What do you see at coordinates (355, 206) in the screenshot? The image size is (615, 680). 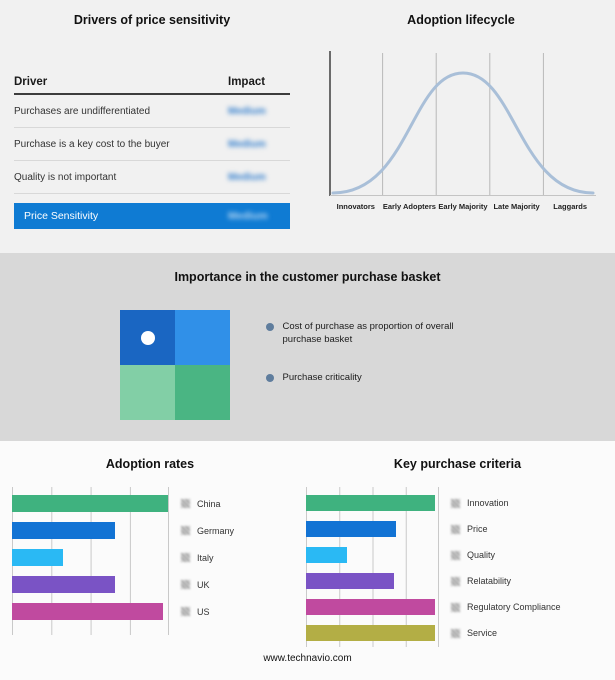 I see `lifecycle-label-innovators: Innovators` at bounding box center [355, 206].